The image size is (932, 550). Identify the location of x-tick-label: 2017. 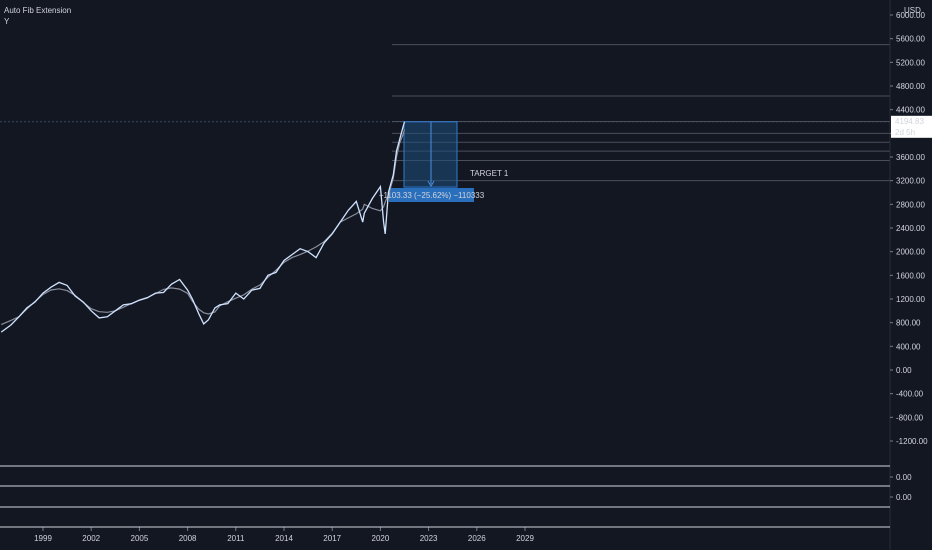
(332, 538).